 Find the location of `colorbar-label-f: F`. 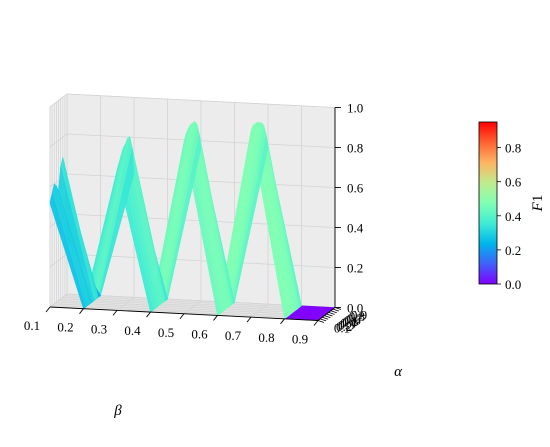

colorbar-label-f: F is located at coordinates (538, 206).